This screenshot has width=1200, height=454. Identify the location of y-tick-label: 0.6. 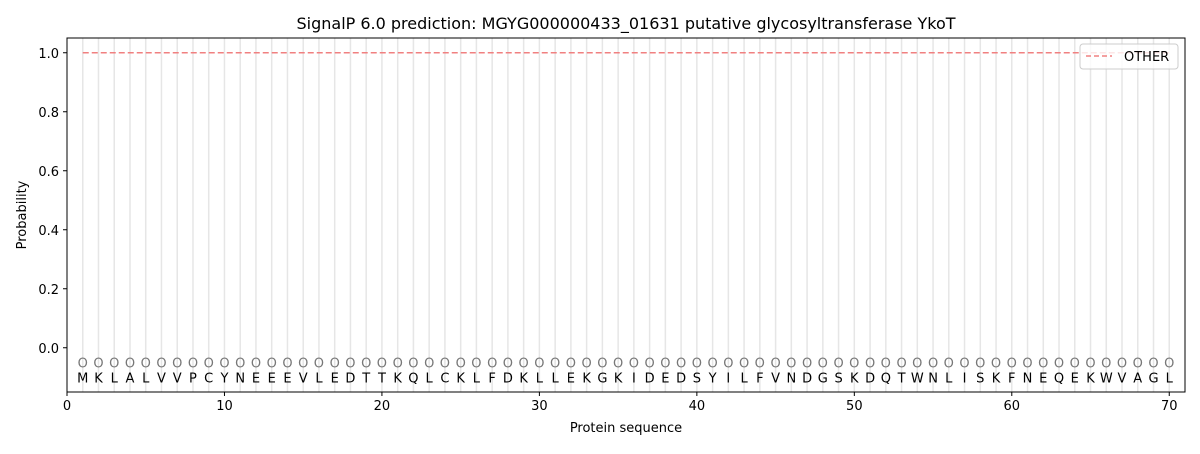
(48, 172).